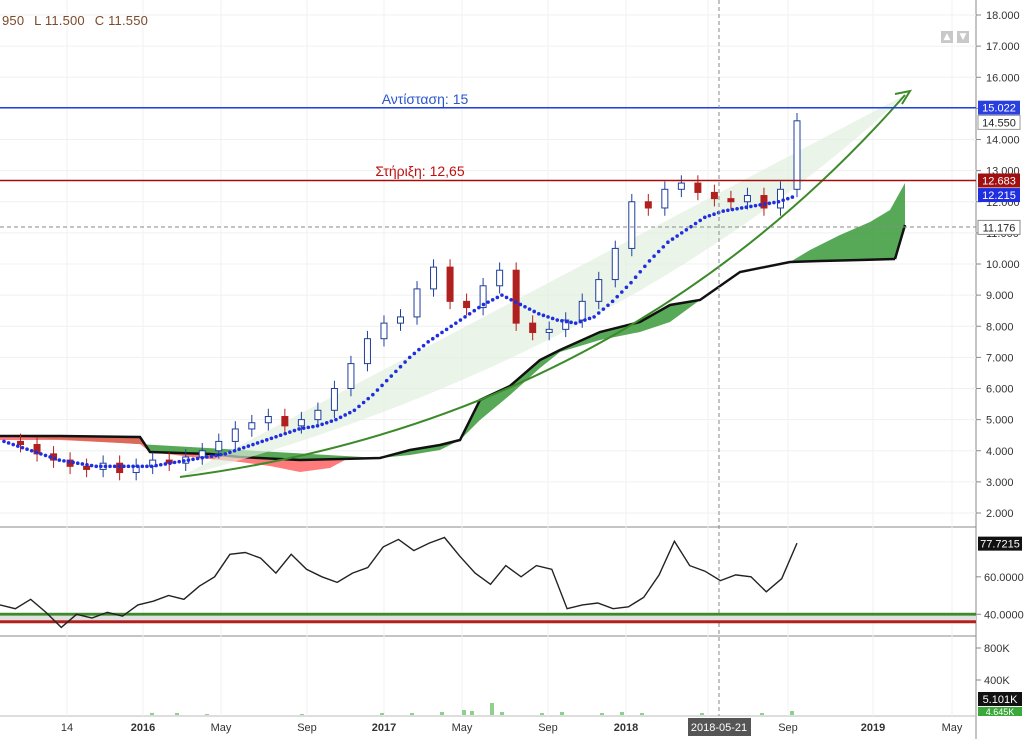 Image resolution: width=1024 pixels, height=739 pixels. I want to click on rsi-band, so click(488, 618).